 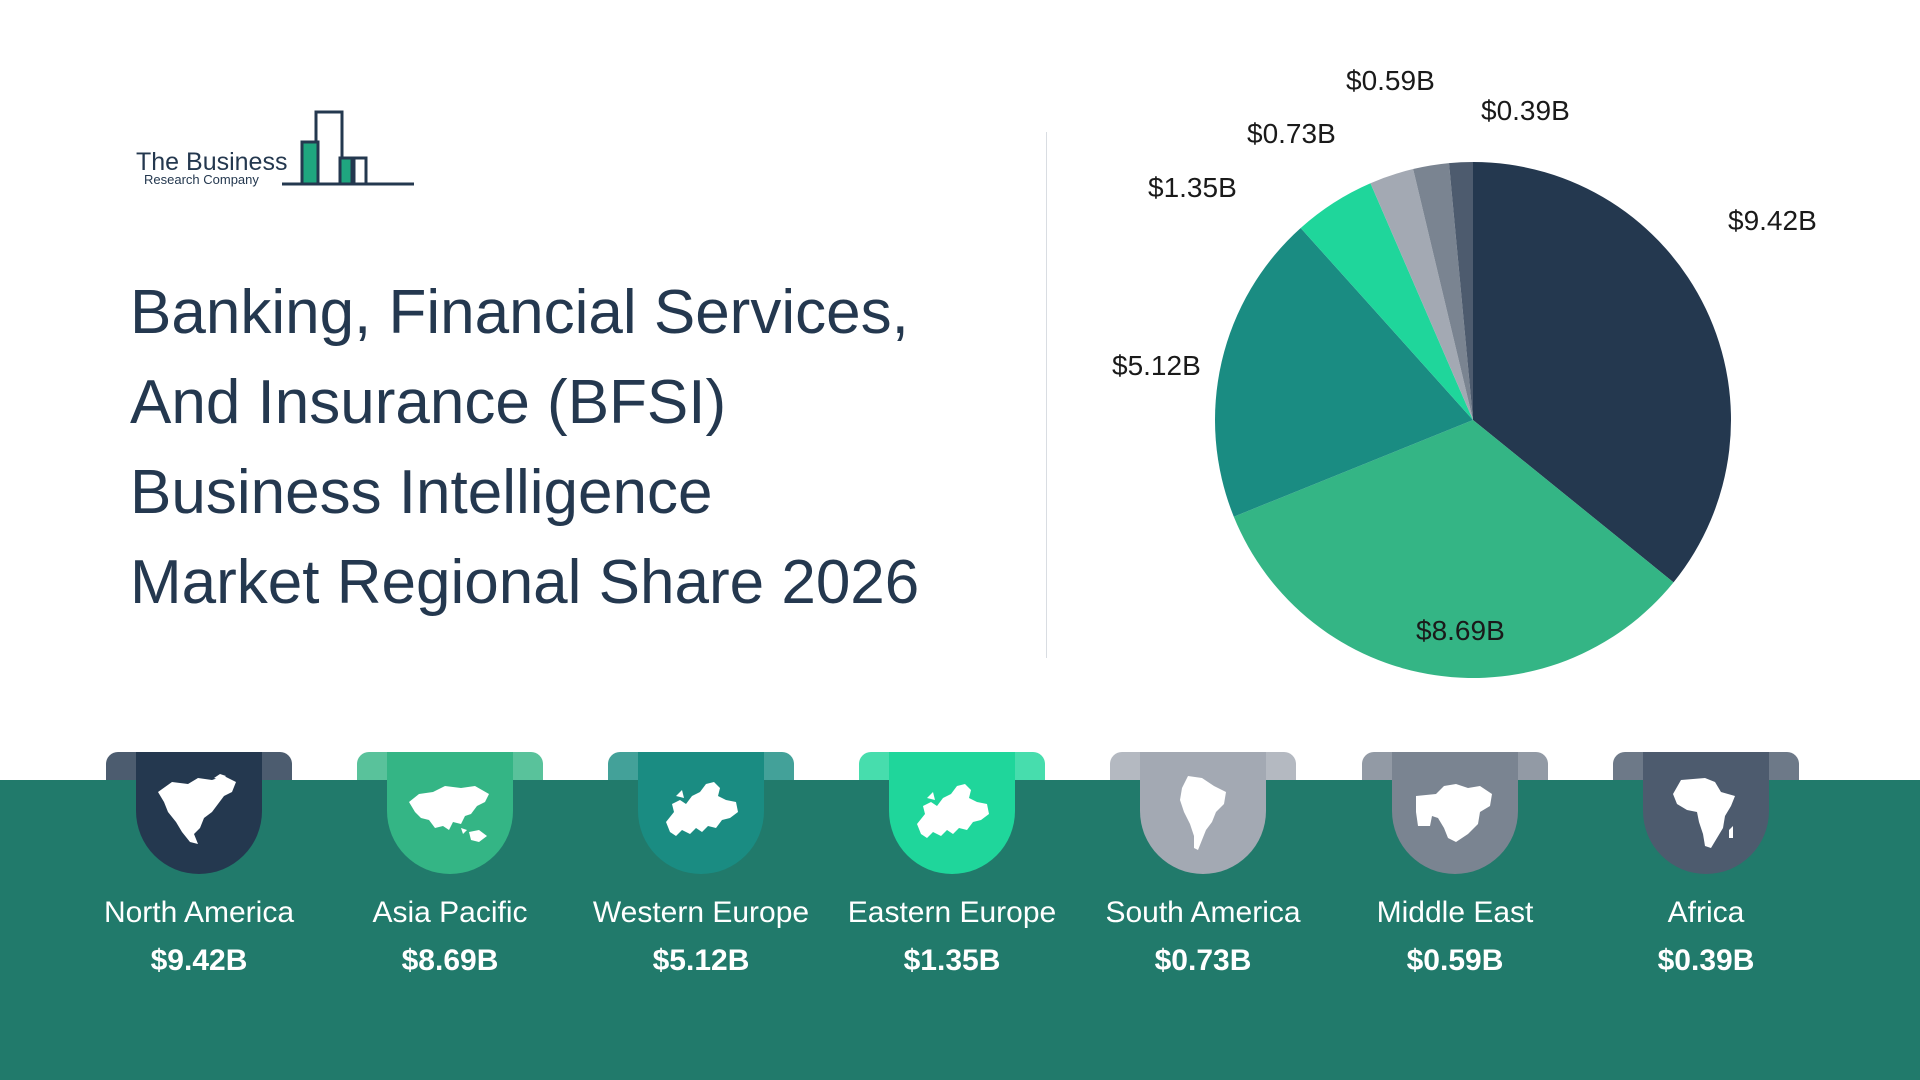 What do you see at coordinates (1291, 133) in the screenshot?
I see `pie-data-label: $0.73B` at bounding box center [1291, 133].